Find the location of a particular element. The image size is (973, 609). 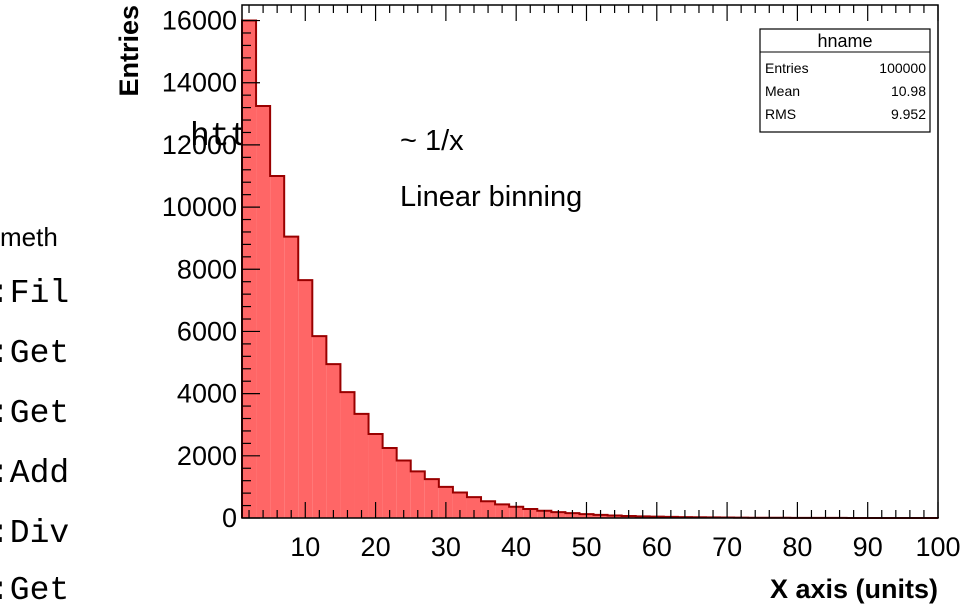

stats-box-frame is located at coordinates (845, 80).